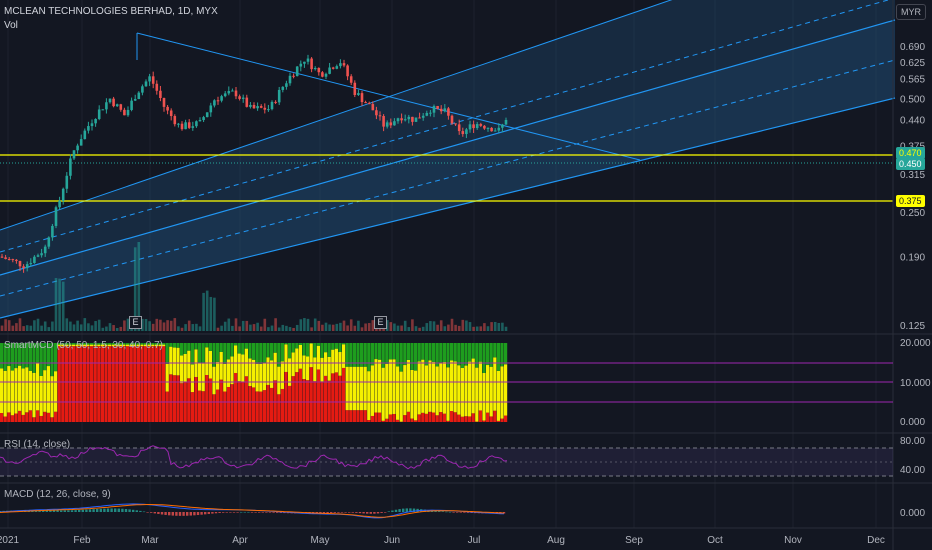 Image resolution: width=932 pixels, height=550 pixels. What do you see at coordinates (634, 540) in the screenshot?
I see `time-label: Sep` at bounding box center [634, 540].